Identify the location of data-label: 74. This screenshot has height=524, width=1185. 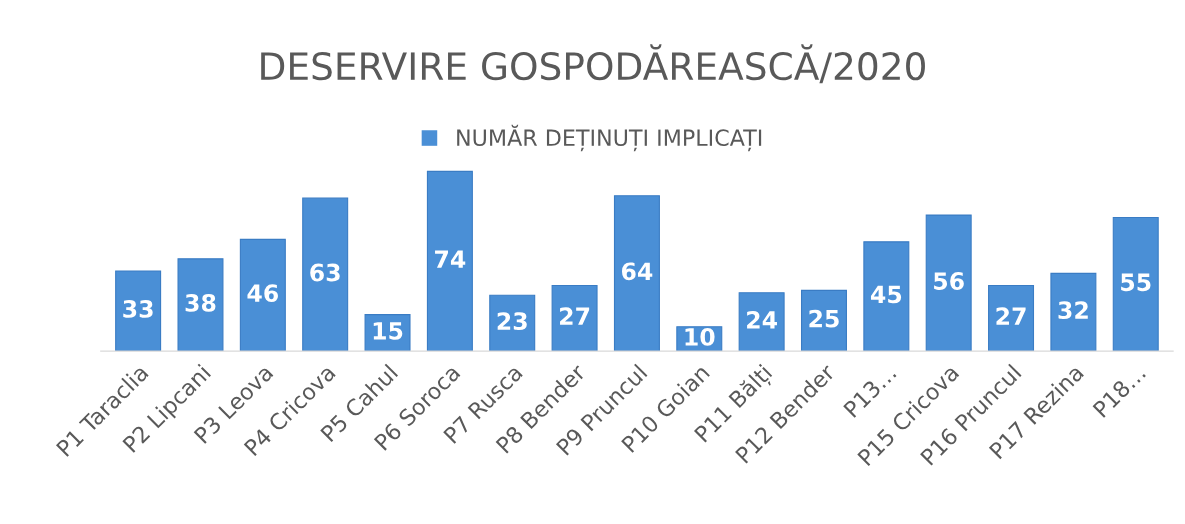
(450, 259).